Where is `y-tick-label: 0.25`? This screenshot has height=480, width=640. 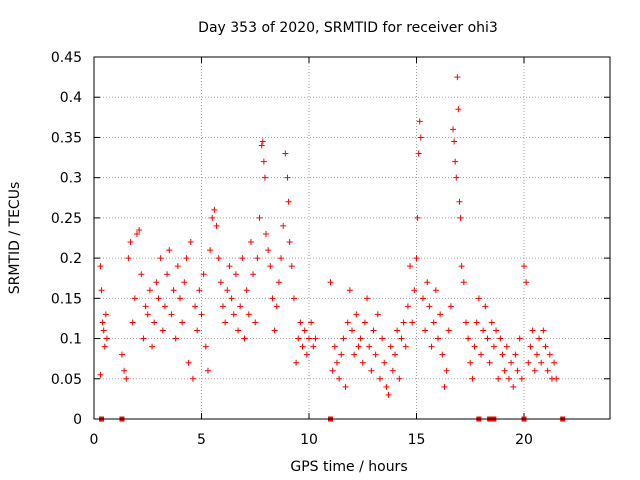
y-tick-label: 0.25 is located at coordinates (66, 219).